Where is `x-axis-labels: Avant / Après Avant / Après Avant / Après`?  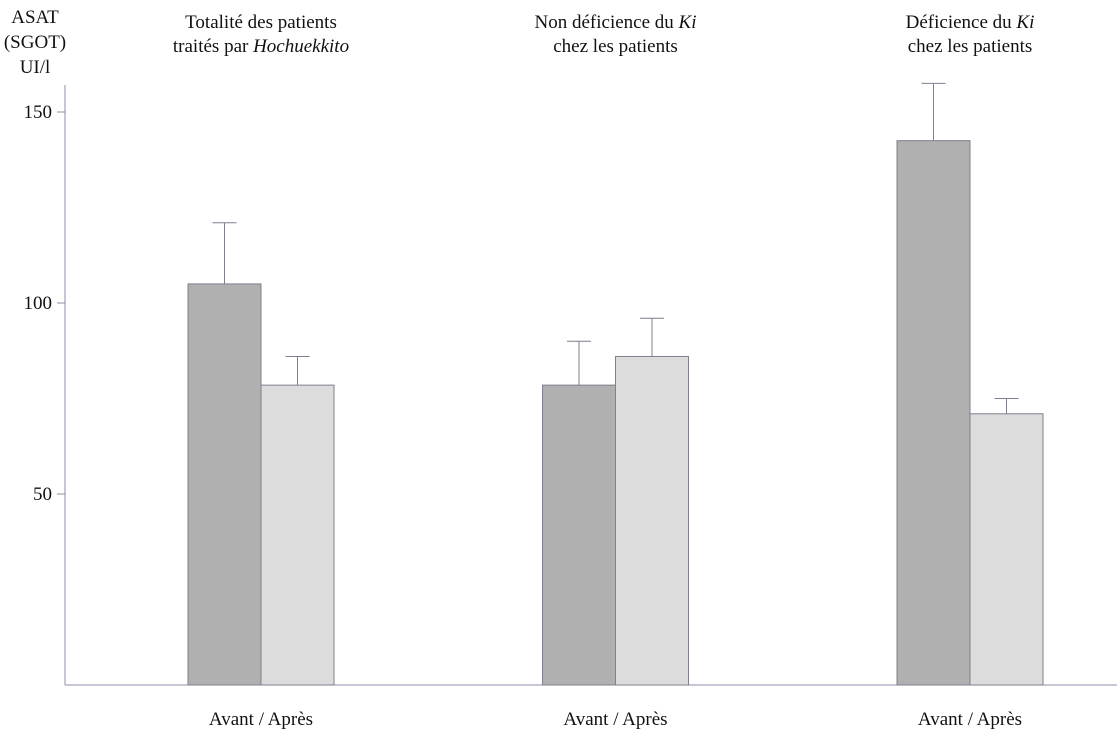
x-axis-labels: Avant / Après Avant / Après Avant / Après is located at coordinates (615, 719).